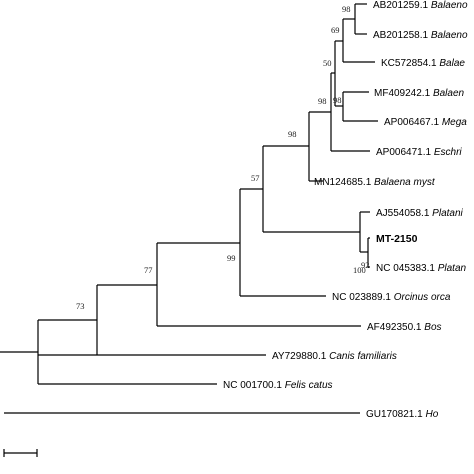  Describe the element at coordinates (422, 297) in the screenshot. I see `taxon-species: Orcinus orca` at that location.